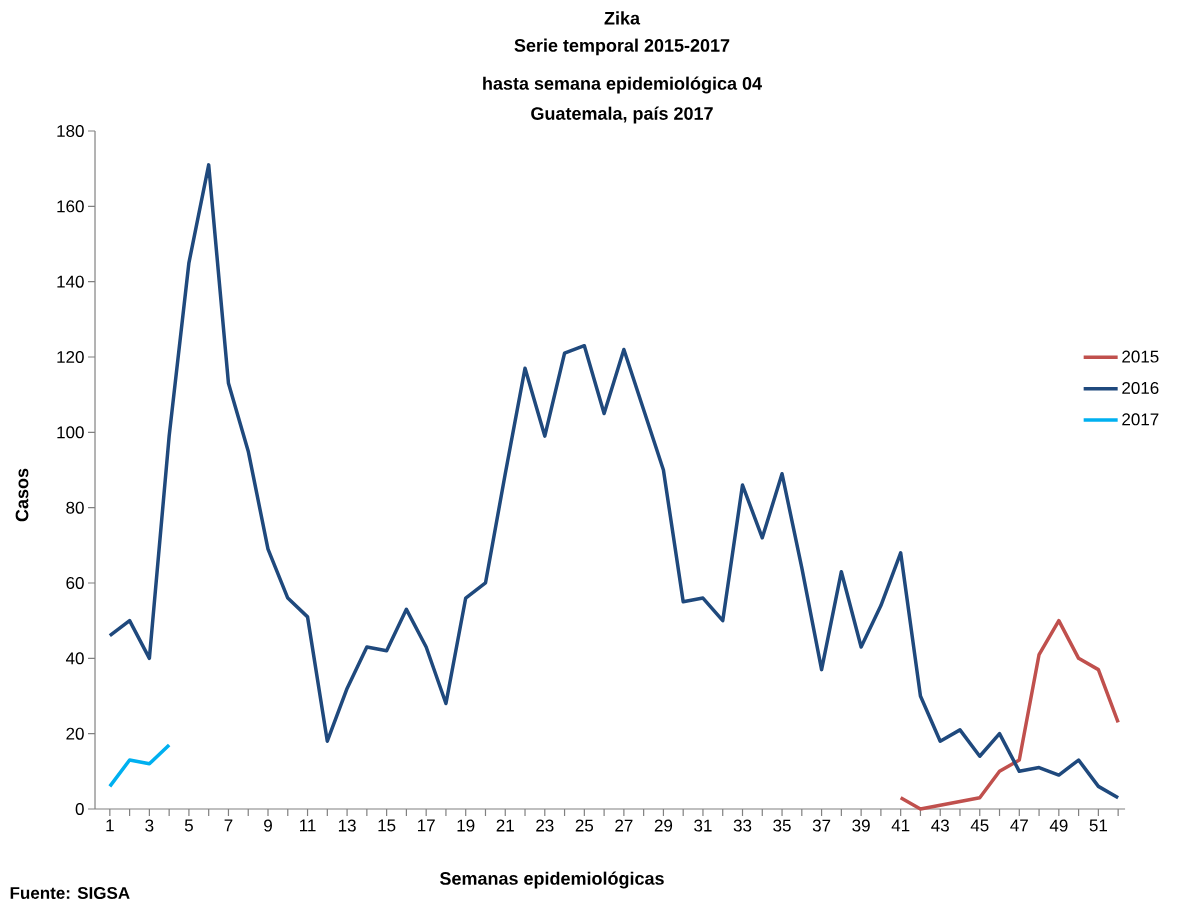 The height and width of the screenshot is (909, 1185). I want to click on x-tick-label: 33, so click(742, 825).